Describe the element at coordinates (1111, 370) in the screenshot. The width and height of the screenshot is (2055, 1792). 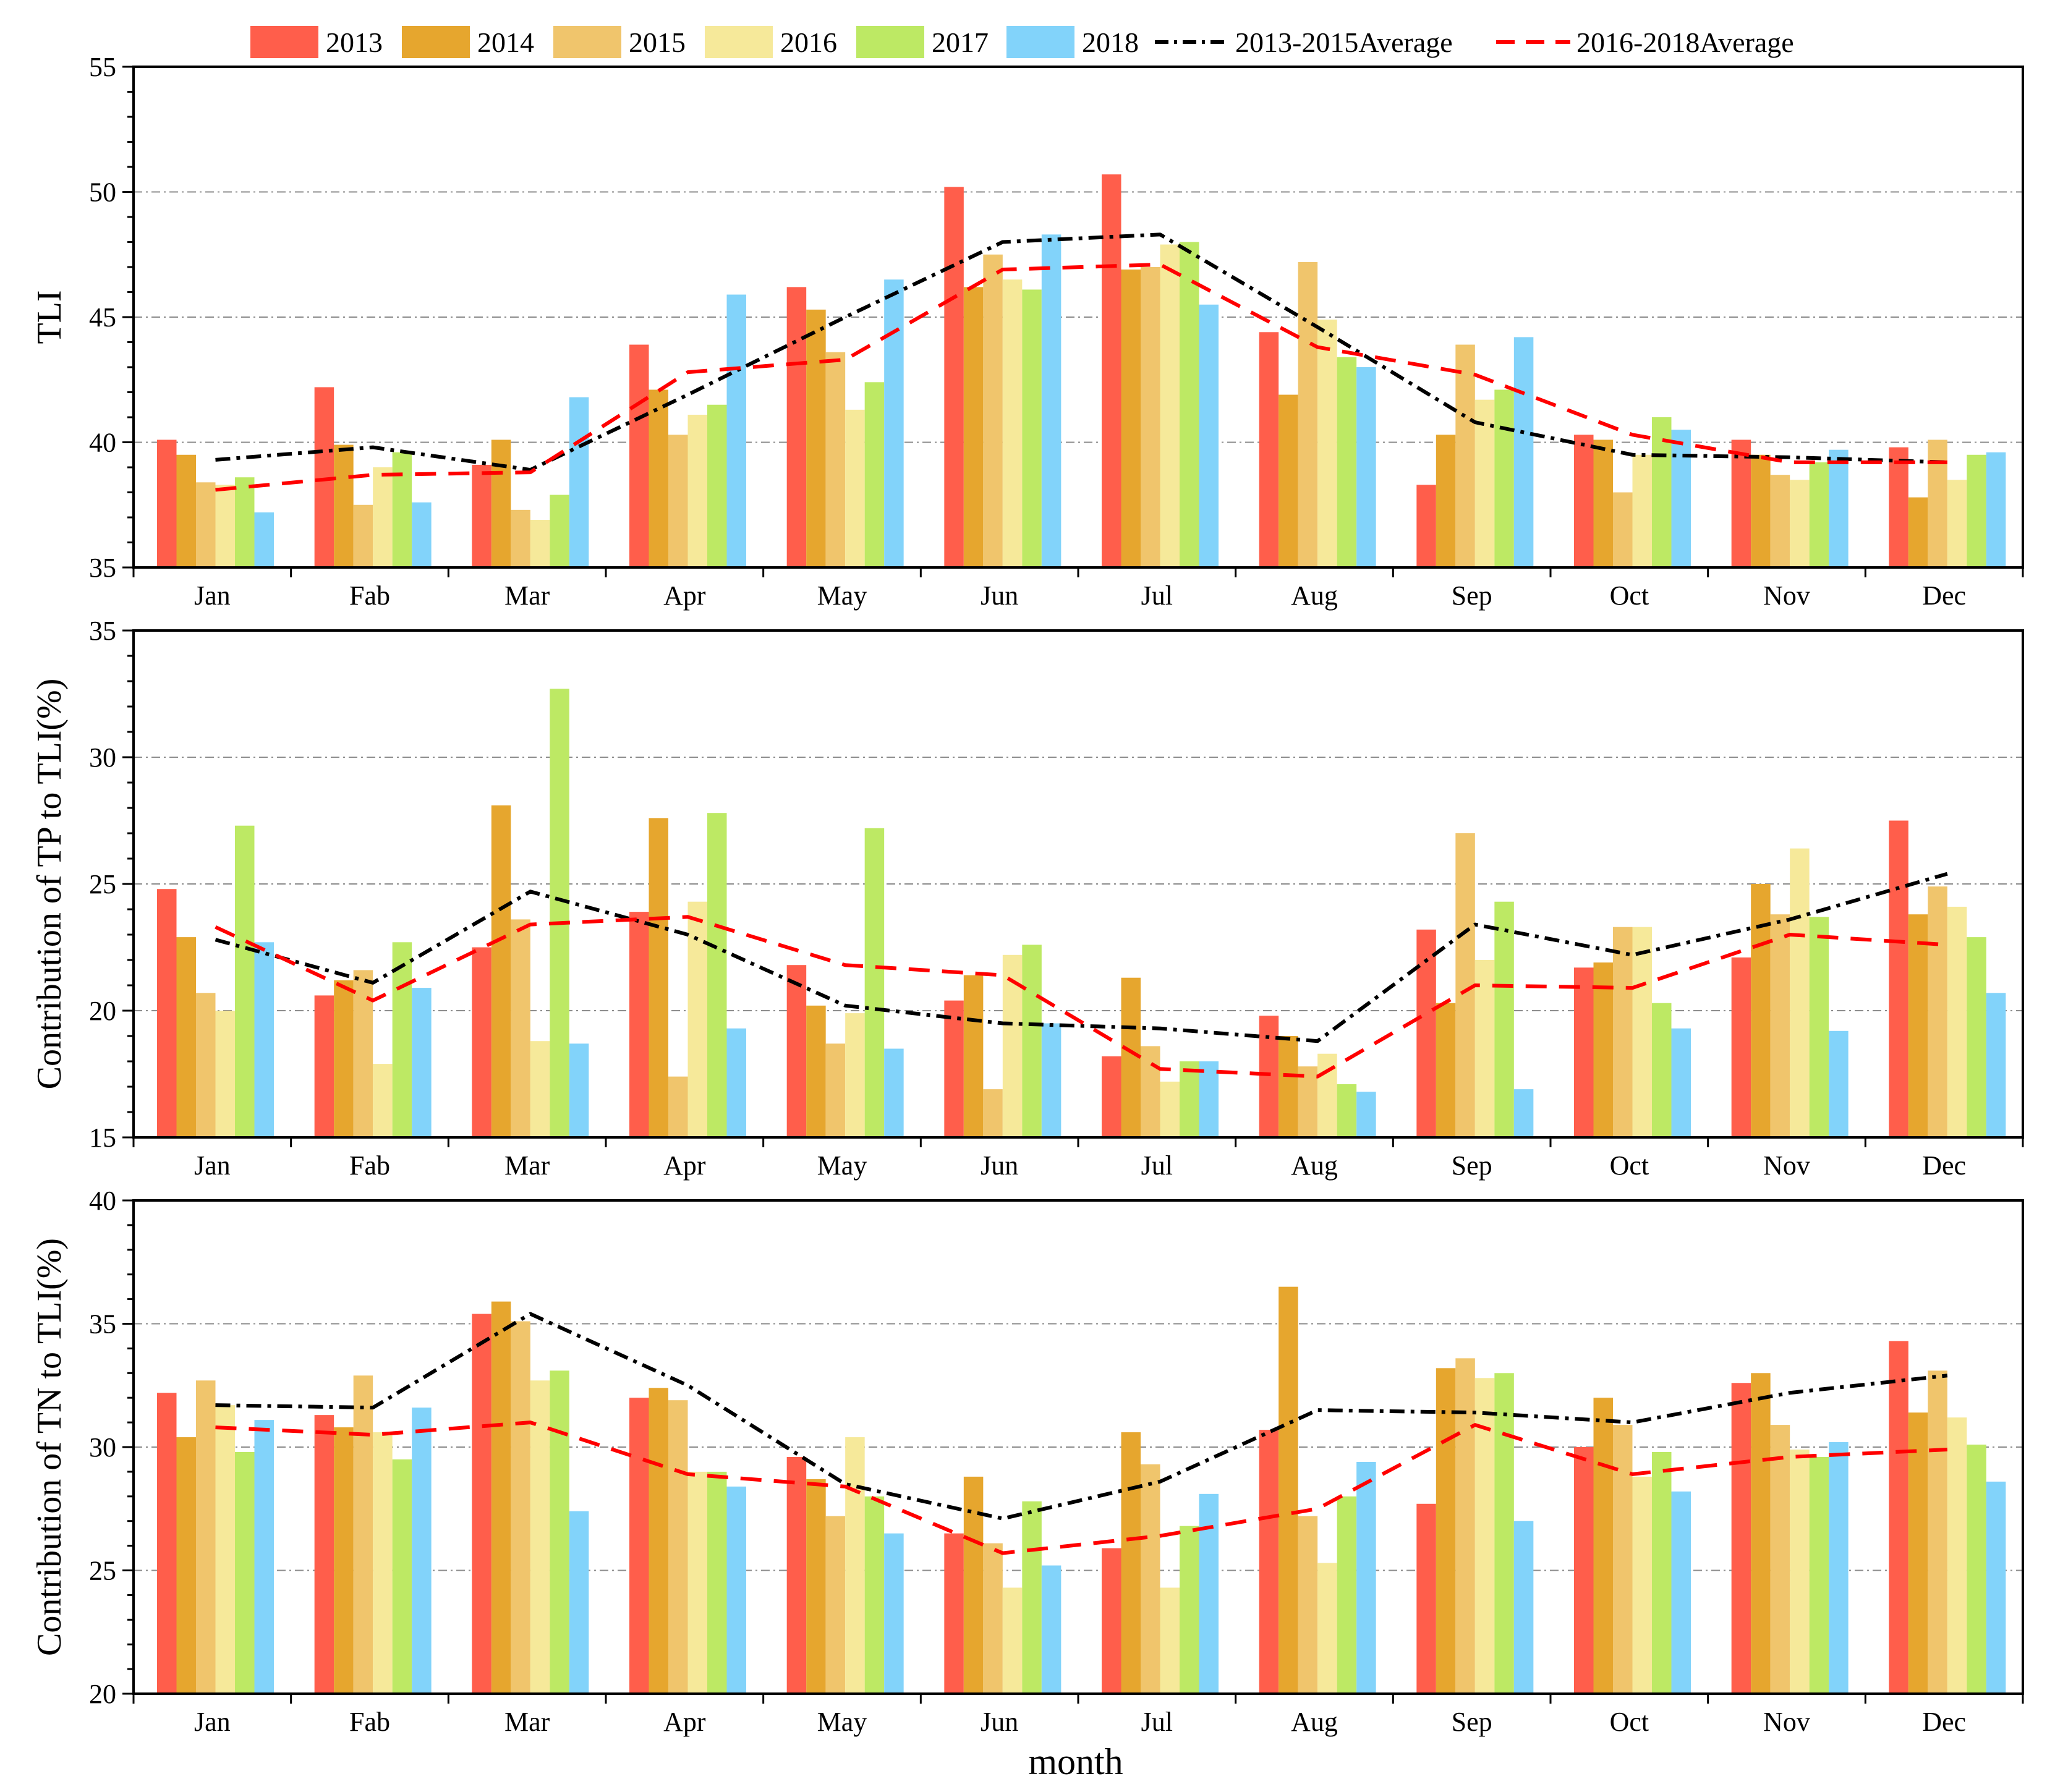
I see `bar-2013-Jul` at that location.